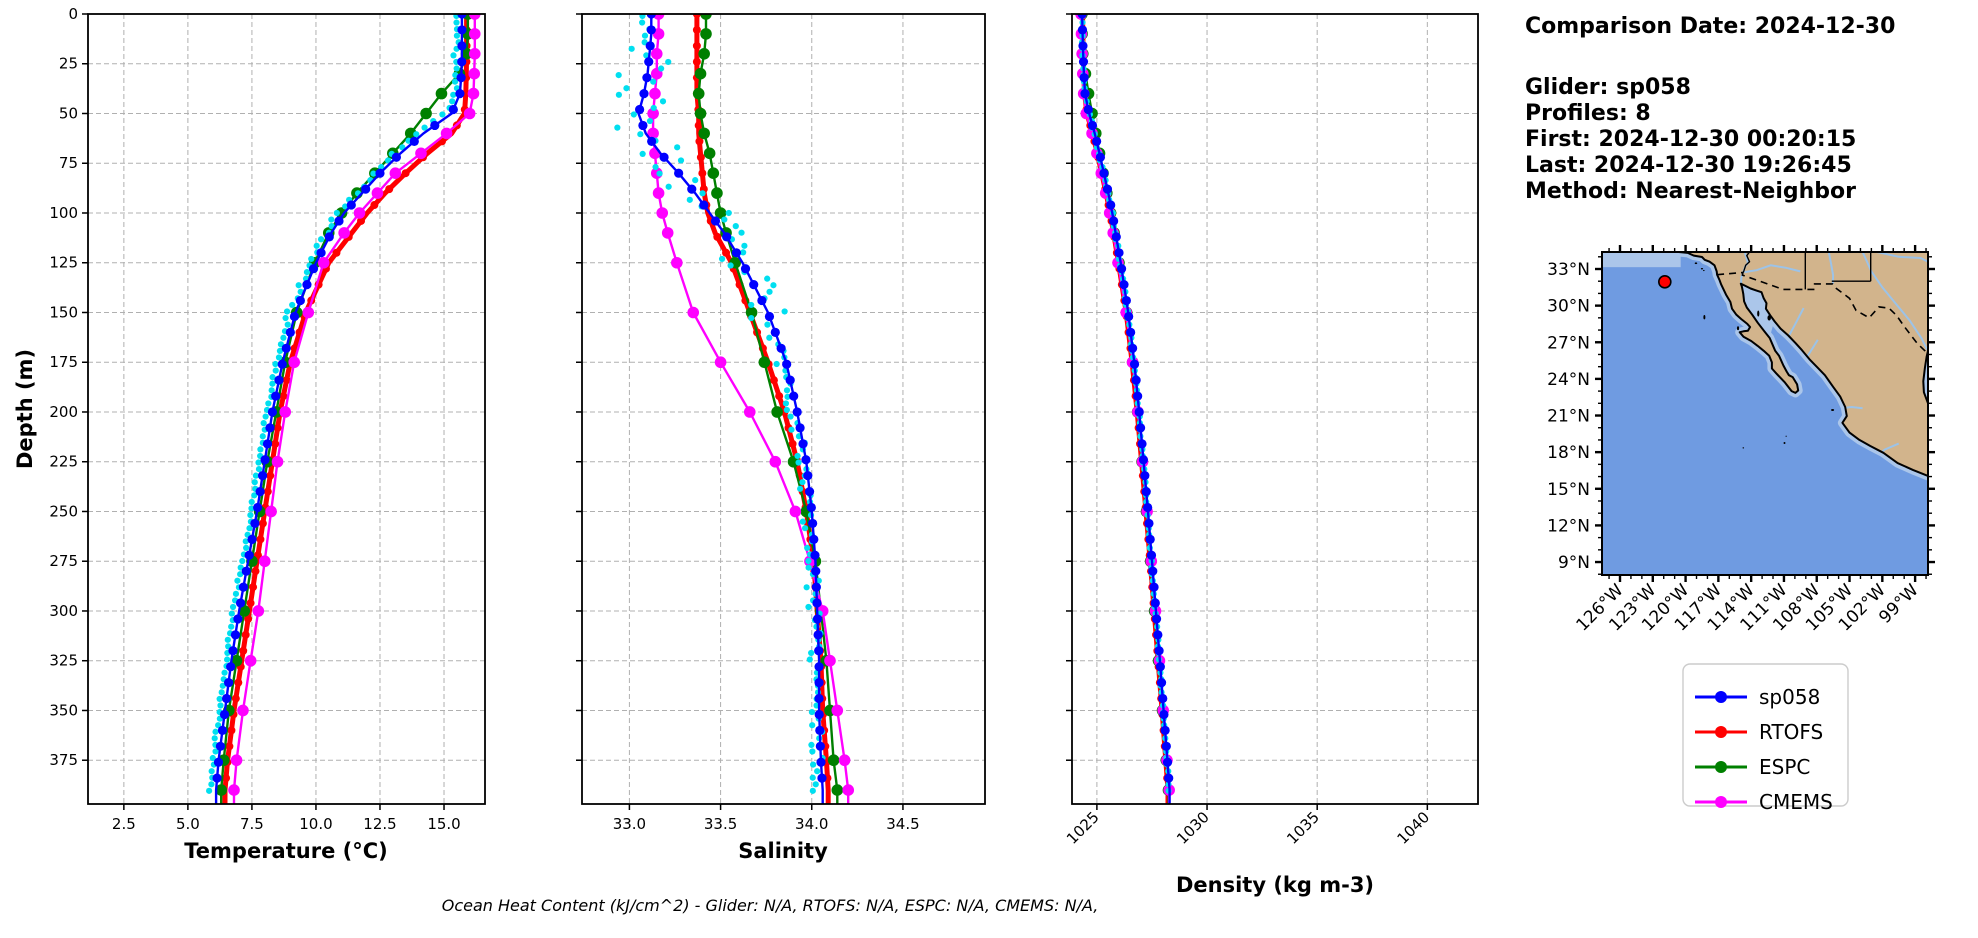 This screenshot has height=938, width=1978. Describe the element at coordinates (720, 824) in the screenshot. I see `x-tick-label: 33.5` at that location.